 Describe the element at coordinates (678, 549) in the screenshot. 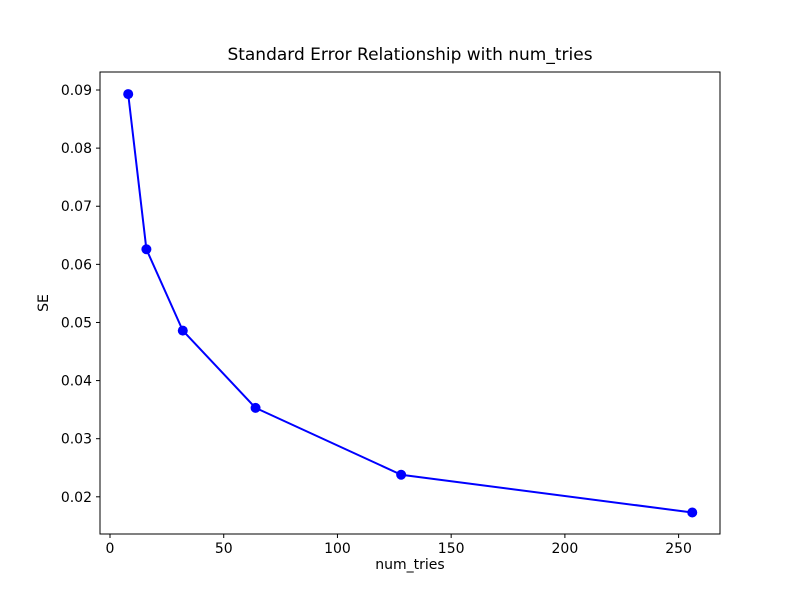

I see `x-tick-label: 250` at that location.